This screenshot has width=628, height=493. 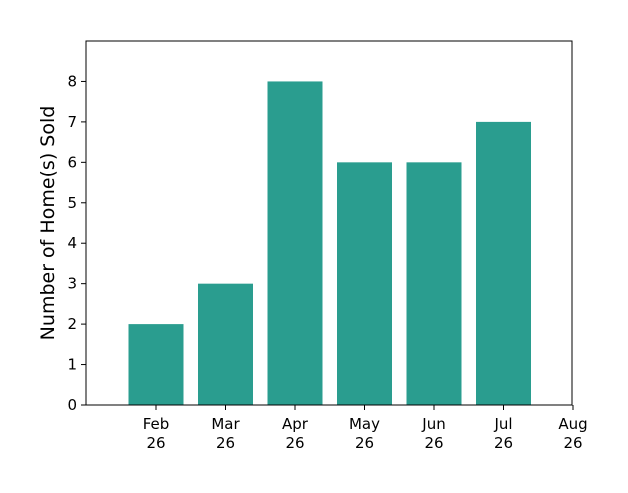 What do you see at coordinates (156, 424) in the screenshot?
I see `x-tick-label: Feb` at bounding box center [156, 424].